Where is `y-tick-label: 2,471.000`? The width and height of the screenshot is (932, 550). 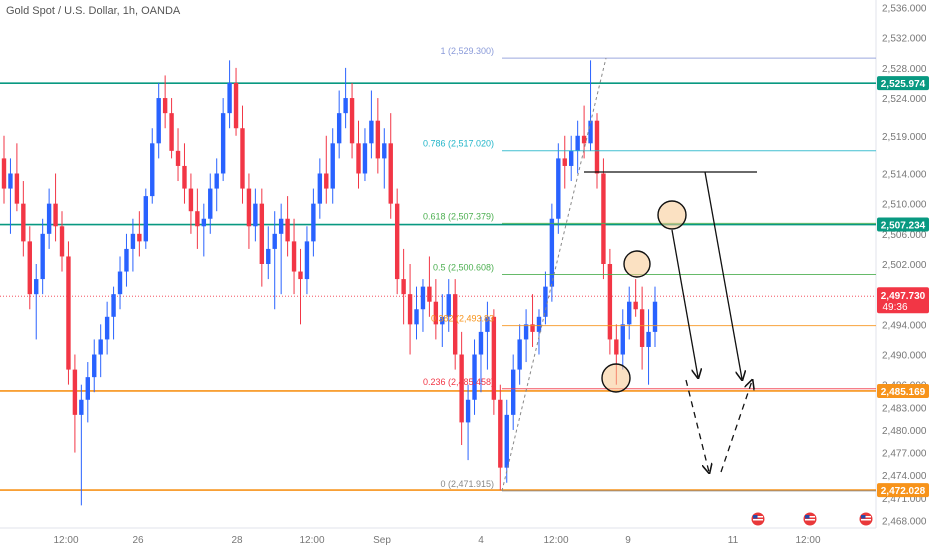
y-tick-label: 2,471.000 is located at coordinates (904, 499).